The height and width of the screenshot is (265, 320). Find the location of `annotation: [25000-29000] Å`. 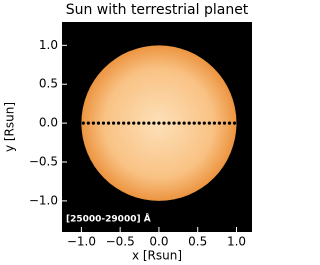

annotation: [25000-29000] Å is located at coordinates (108, 219).